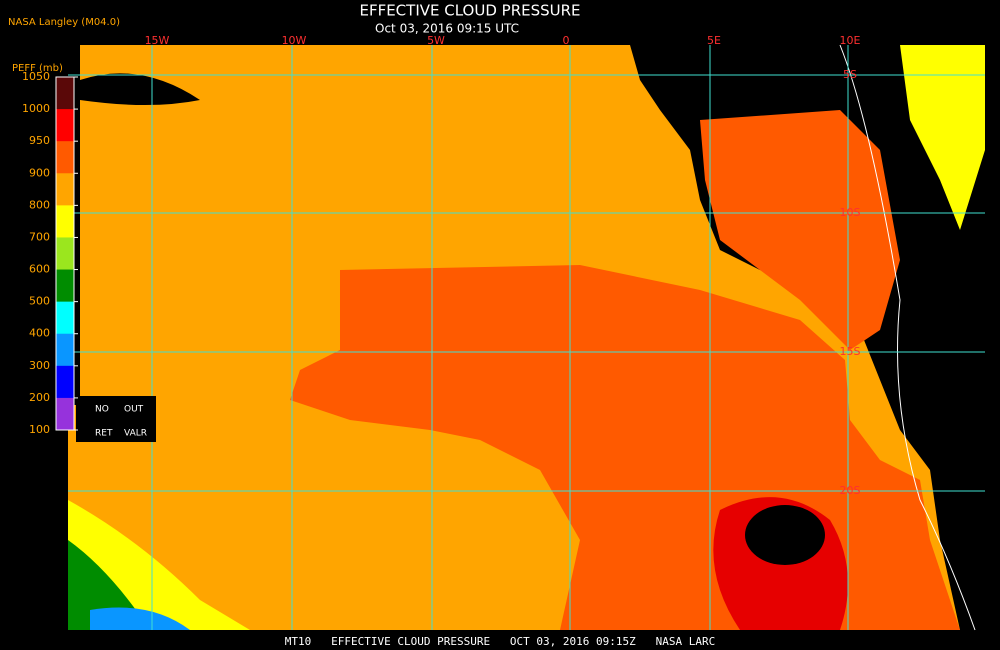  Describe the element at coordinates (800, 230) in the screenshot. I see `cloud-east` at that location.